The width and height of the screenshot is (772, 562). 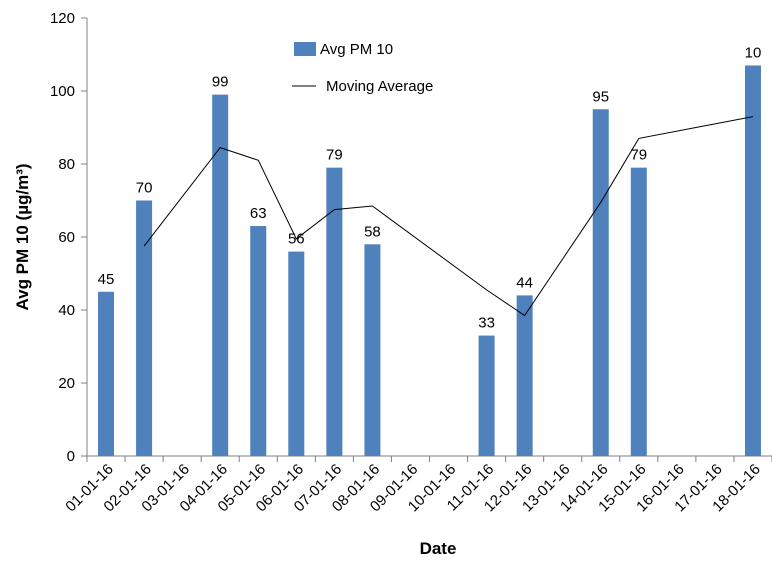 What do you see at coordinates (296, 239) in the screenshot?
I see `data-label: 56` at bounding box center [296, 239].